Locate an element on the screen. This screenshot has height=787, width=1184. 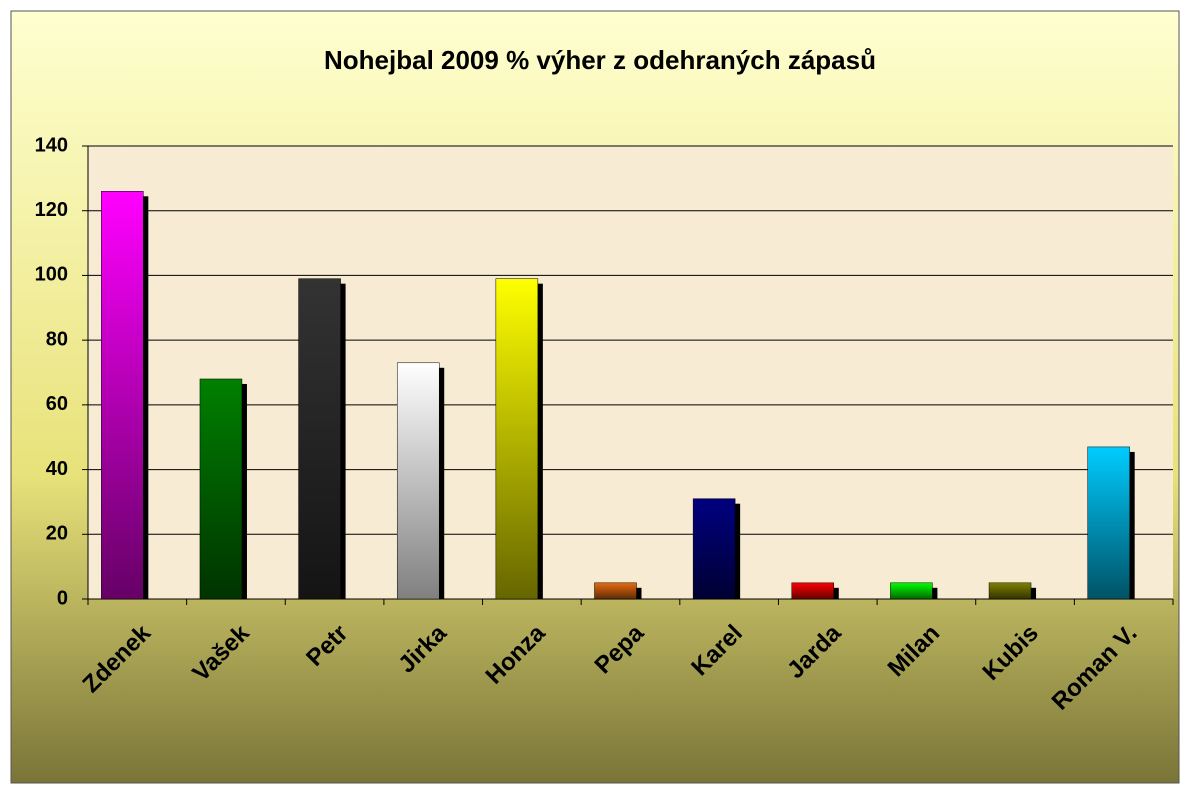
y-tick-label: 140 is located at coordinates (51, 145).